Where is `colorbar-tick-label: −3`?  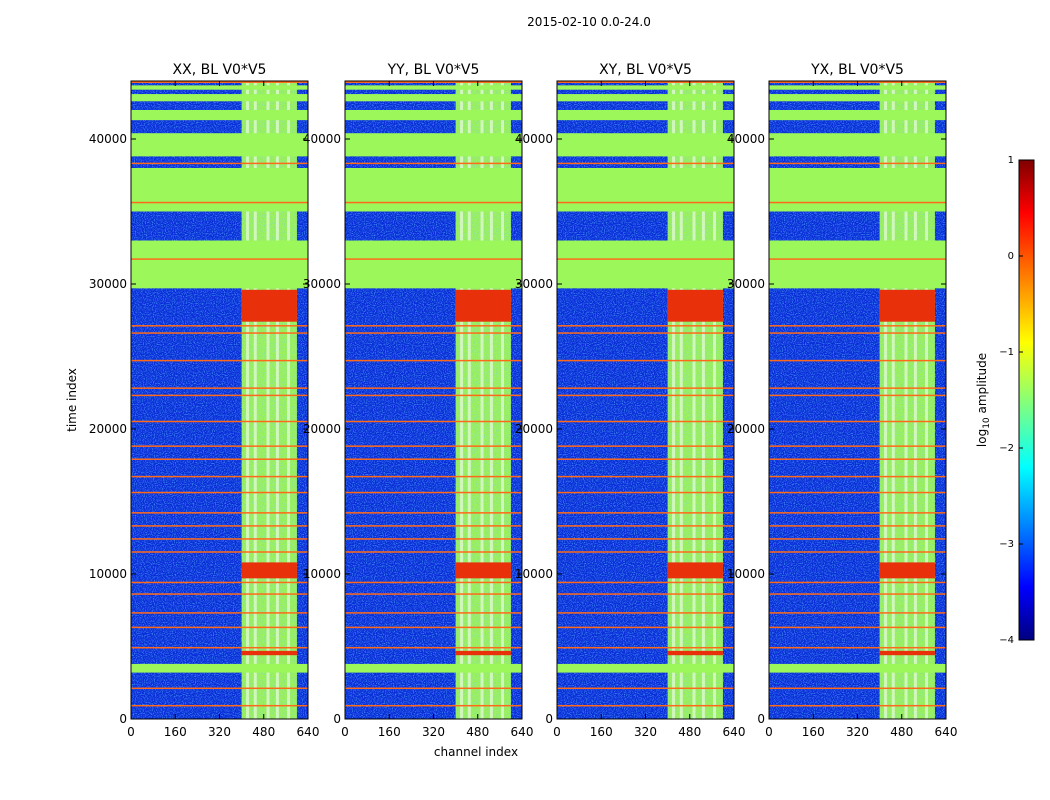 colorbar-tick-label: −3 is located at coordinates (1006, 544).